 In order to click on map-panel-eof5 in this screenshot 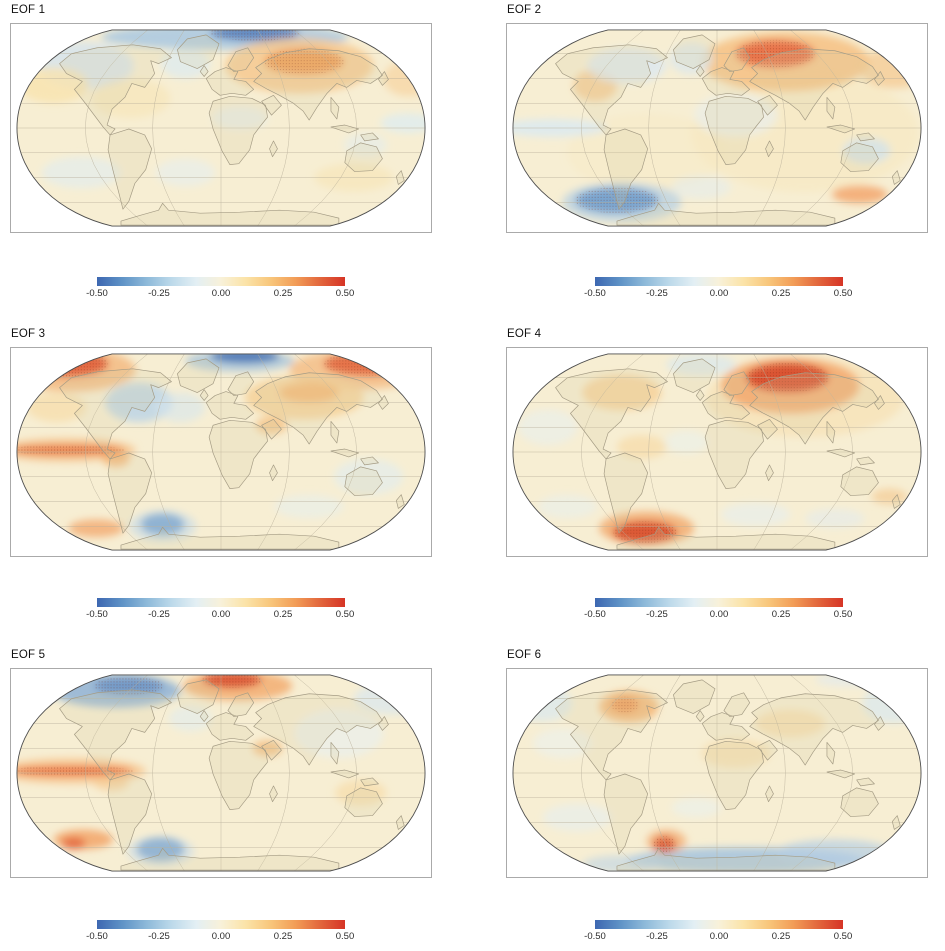, I will do `click(221, 773)`.